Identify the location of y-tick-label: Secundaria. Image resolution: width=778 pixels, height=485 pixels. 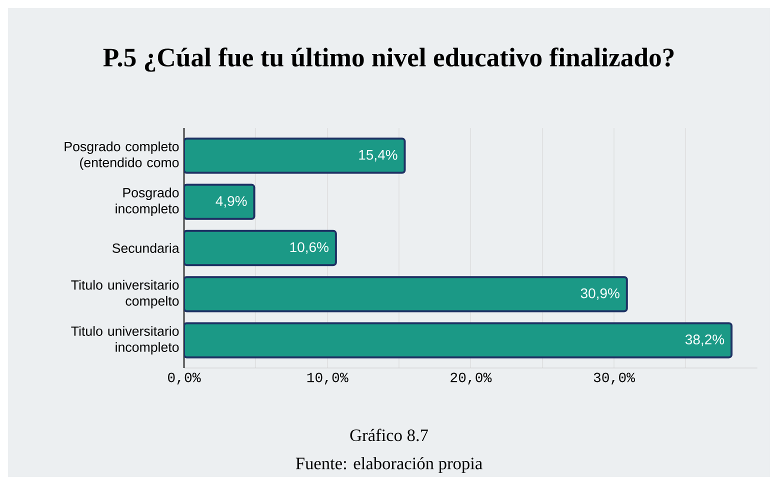
(146, 248).